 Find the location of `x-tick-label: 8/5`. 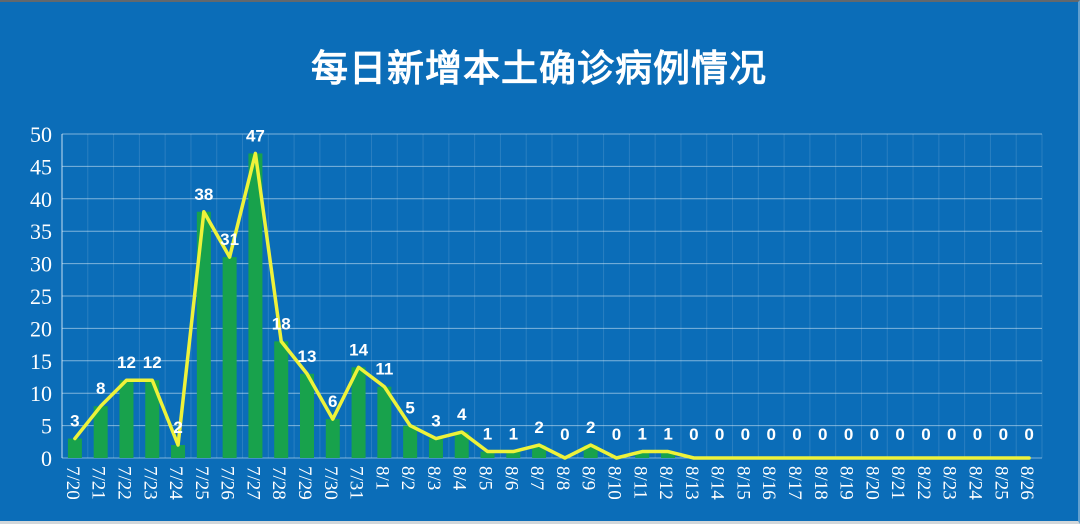

x-tick-label: 8/5 is located at coordinates (485, 478).